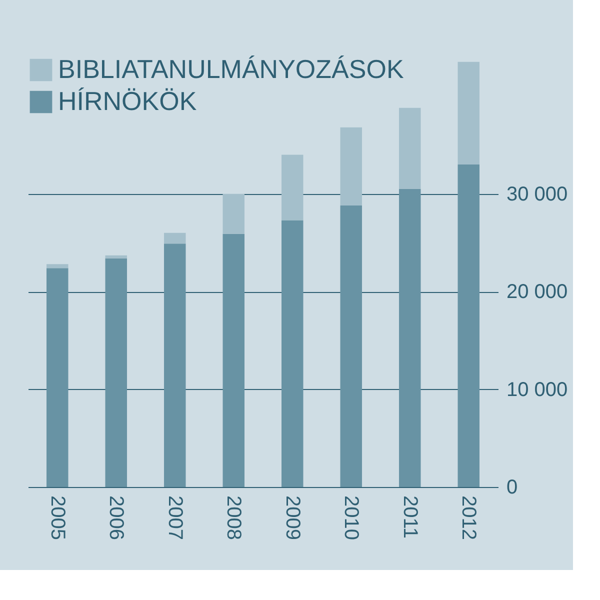  What do you see at coordinates (233, 518) in the screenshot?
I see `x-tick-label: 2008` at bounding box center [233, 518].